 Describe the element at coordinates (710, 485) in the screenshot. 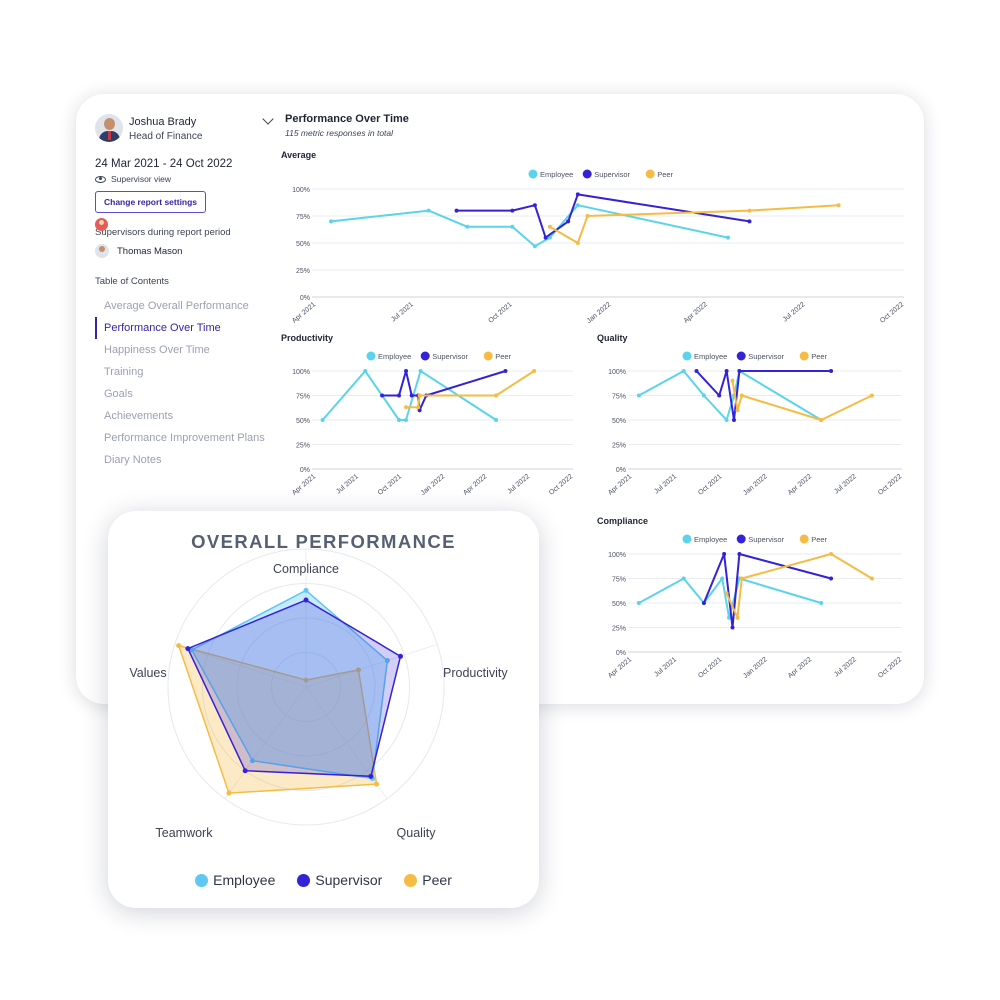

I see `x-tick-label: Oct 2021` at that location.